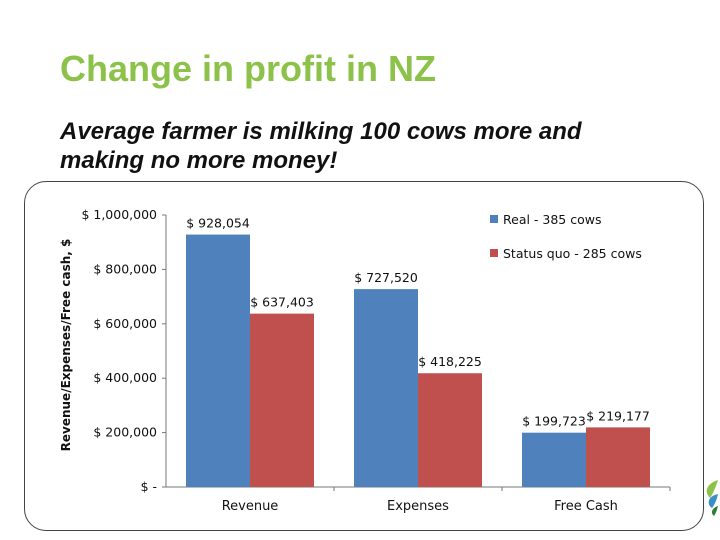  I want to click on data-label: $ 199,723, so click(554, 421).